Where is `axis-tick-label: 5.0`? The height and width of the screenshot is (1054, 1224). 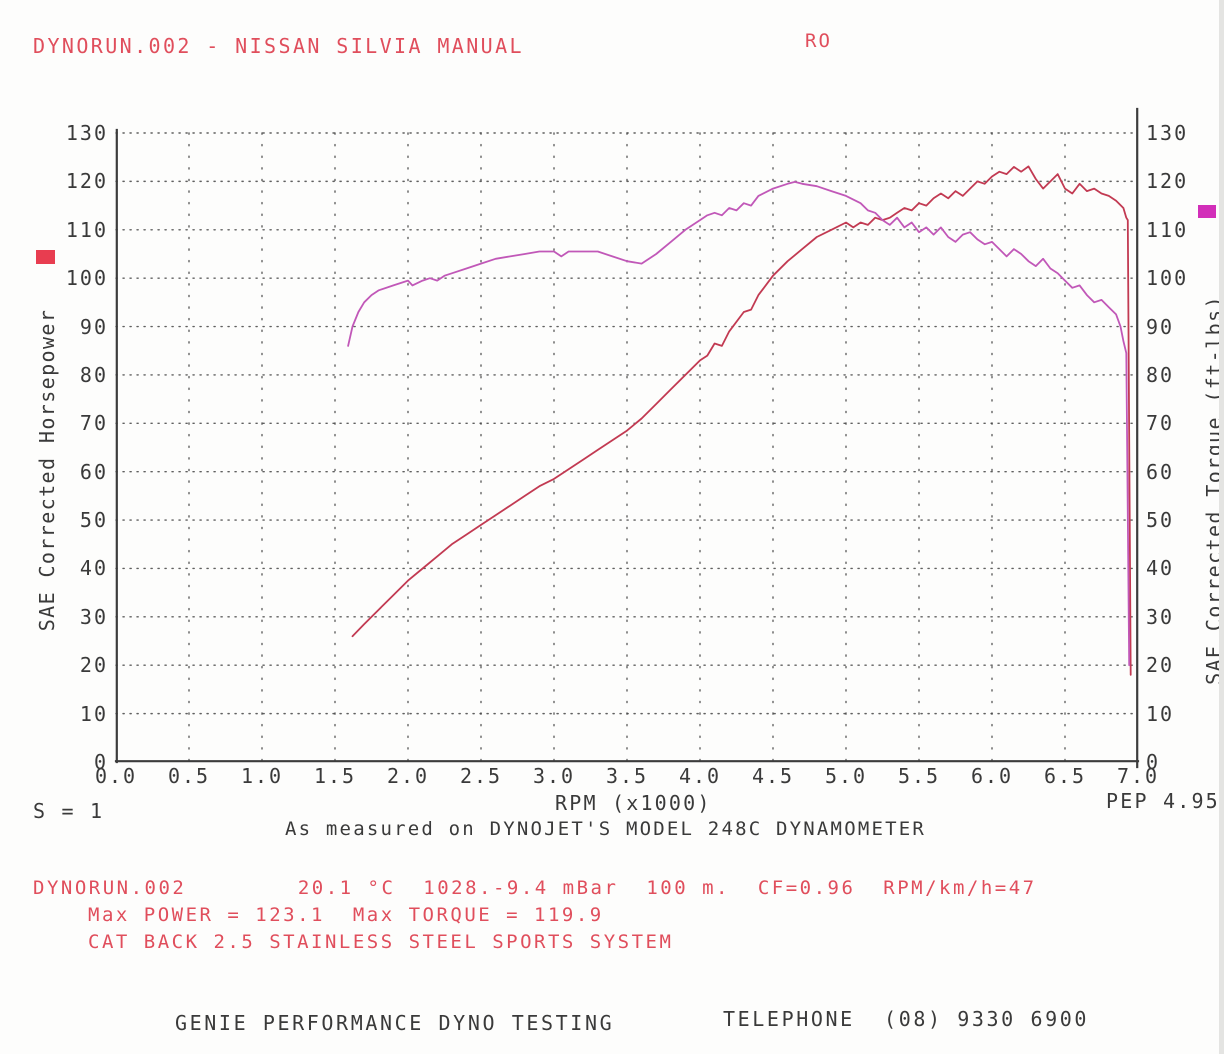 axis-tick-label: 5.0 is located at coordinates (846, 776).